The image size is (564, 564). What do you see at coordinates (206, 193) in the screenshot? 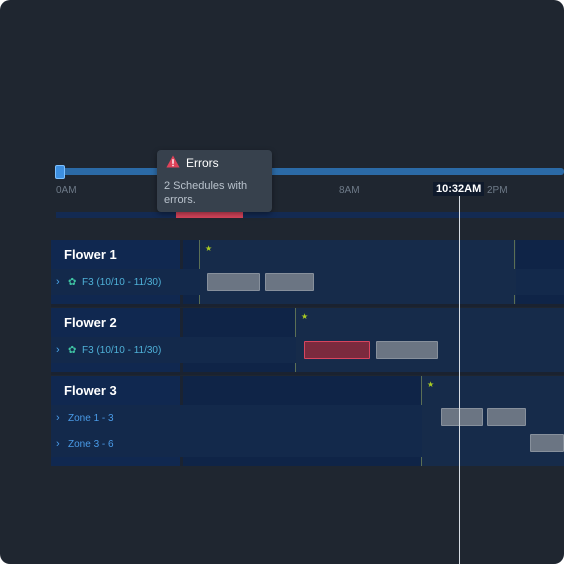
I see `tooltip-message: 2 Schedules with errors.` at bounding box center [206, 193].